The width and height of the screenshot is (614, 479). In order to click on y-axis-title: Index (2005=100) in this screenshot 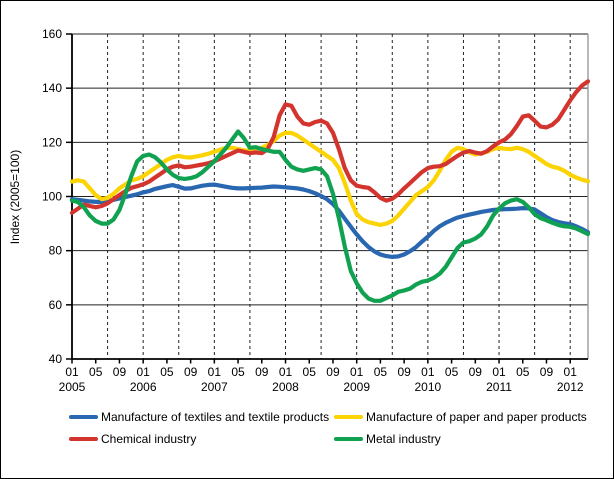, I will do `click(15, 197)`.